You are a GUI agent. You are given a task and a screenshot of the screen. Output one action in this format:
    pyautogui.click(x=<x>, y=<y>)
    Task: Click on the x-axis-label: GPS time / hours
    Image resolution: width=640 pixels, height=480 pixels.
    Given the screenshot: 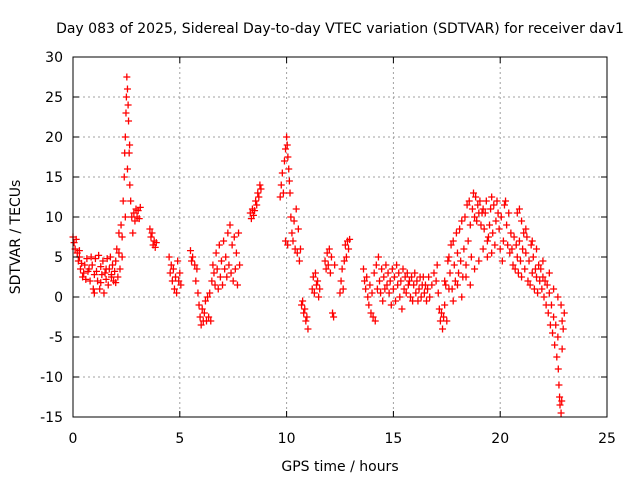 What is the action you would take?
    pyautogui.click(x=339, y=467)
    